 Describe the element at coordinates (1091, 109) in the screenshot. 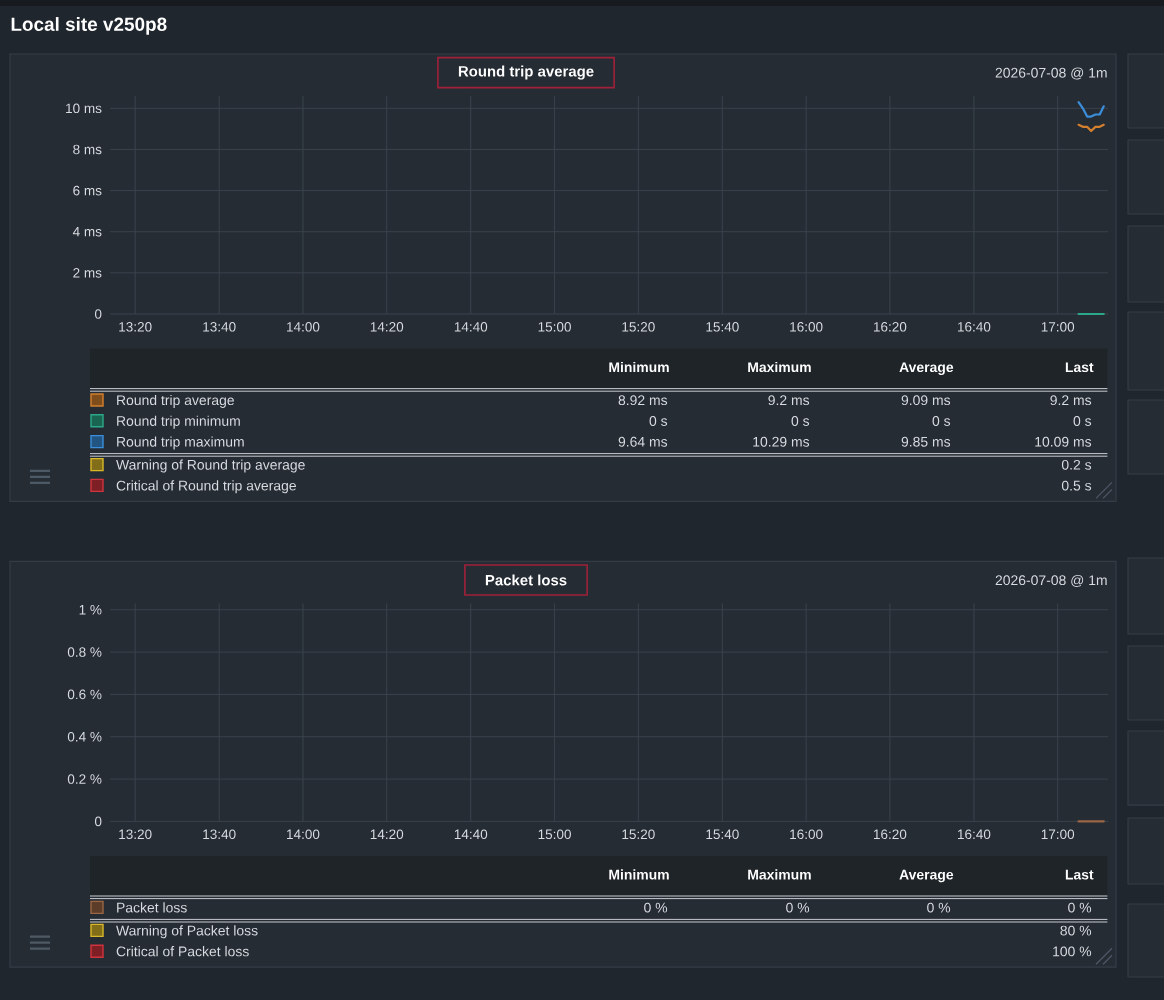

I see `line-series` at that location.